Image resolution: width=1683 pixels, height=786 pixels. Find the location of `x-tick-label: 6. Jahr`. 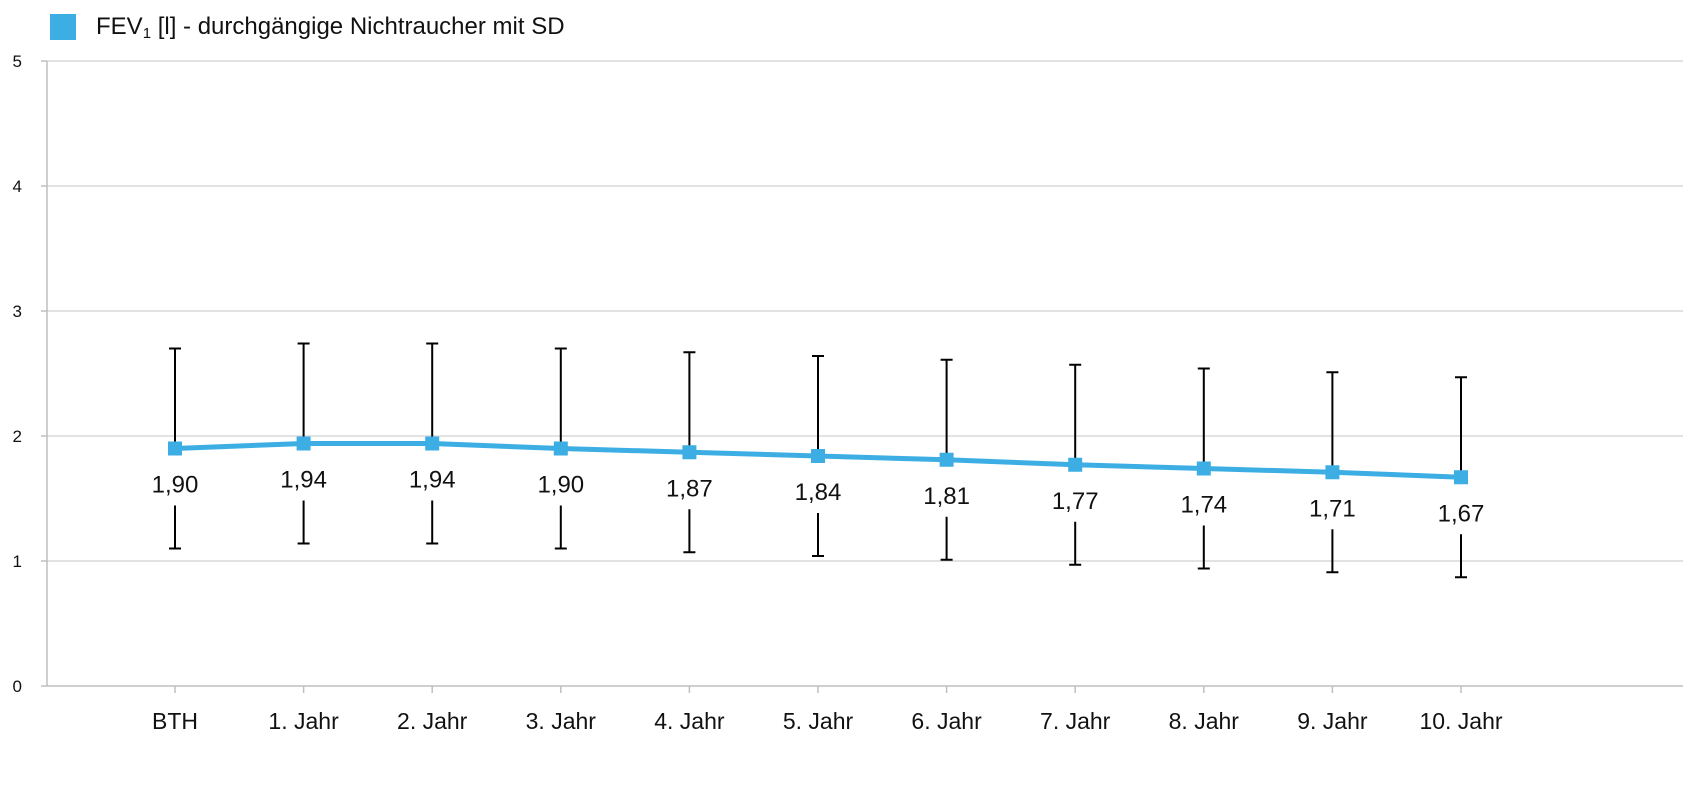

x-tick-label: 6. Jahr is located at coordinates (946, 721).